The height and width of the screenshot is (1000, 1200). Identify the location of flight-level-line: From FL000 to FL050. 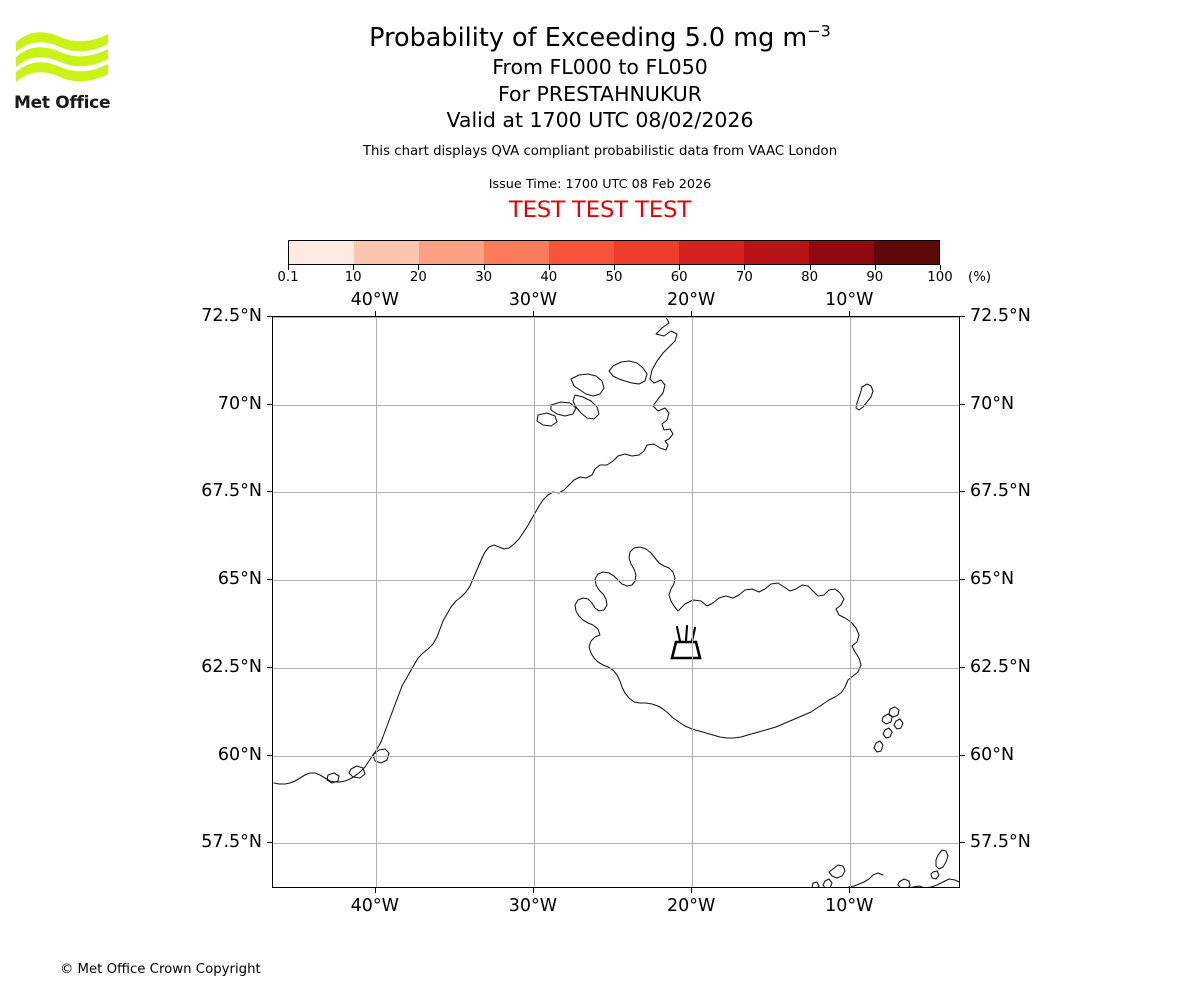
(600, 67).